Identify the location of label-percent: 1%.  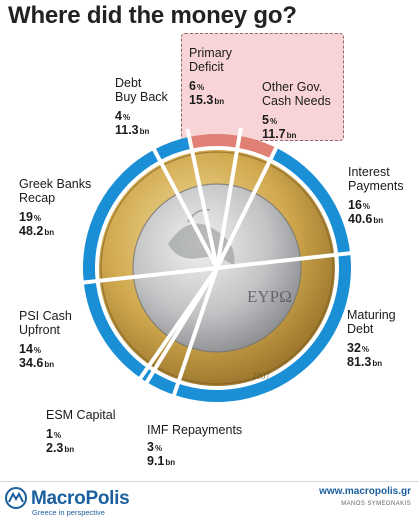
(54, 434).